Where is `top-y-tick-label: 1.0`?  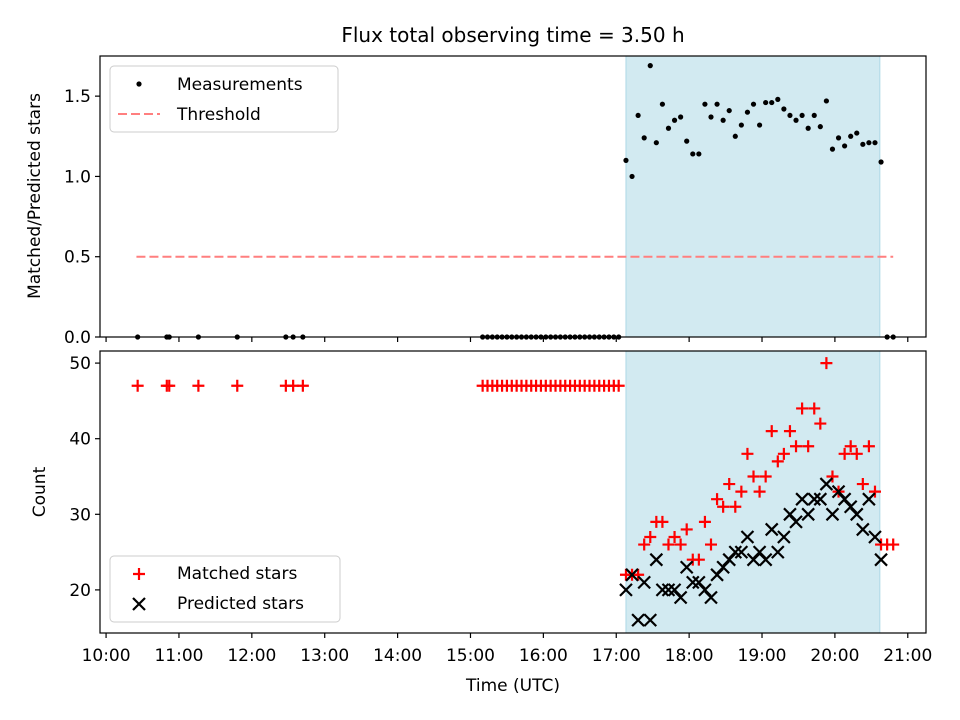 top-y-tick-label: 1.0 is located at coordinates (77, 177).